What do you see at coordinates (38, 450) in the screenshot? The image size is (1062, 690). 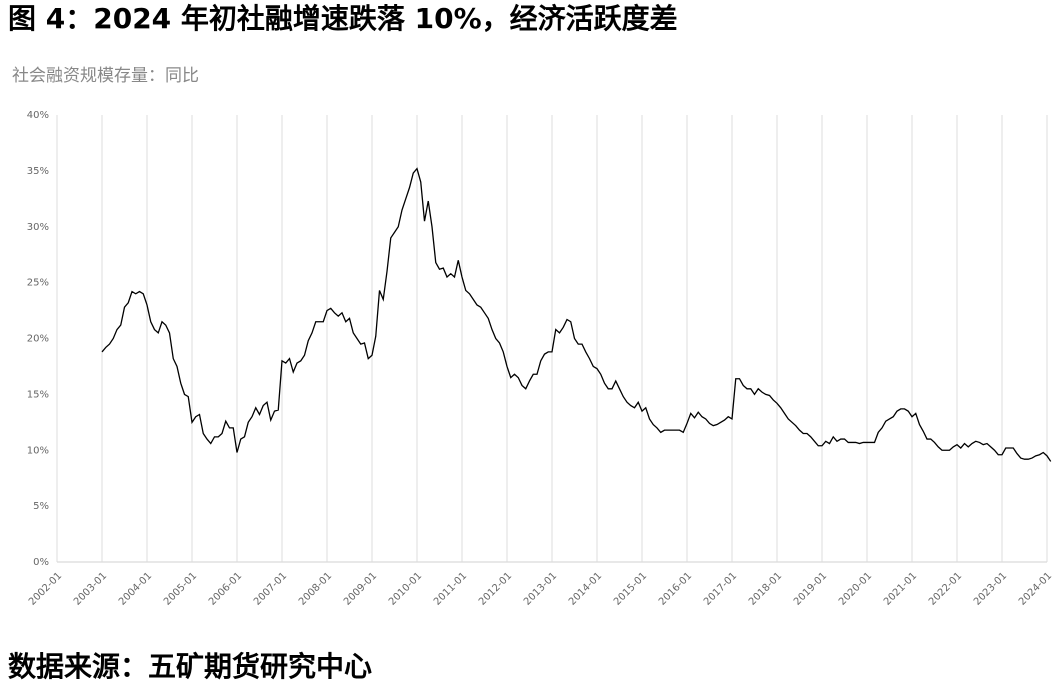 I see `y-tick-label: 10%` at bounding box center [38, 450].